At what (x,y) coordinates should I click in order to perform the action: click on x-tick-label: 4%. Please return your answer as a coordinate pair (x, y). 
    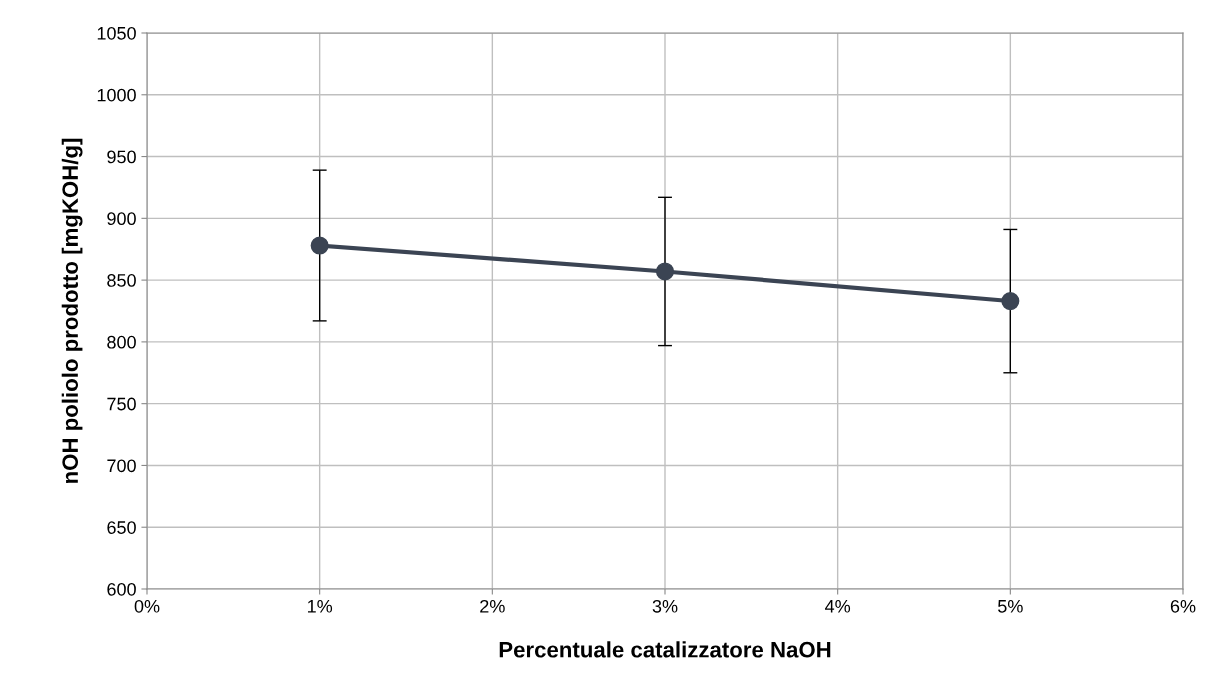
    Looking at the image, I should click on (838, 606).